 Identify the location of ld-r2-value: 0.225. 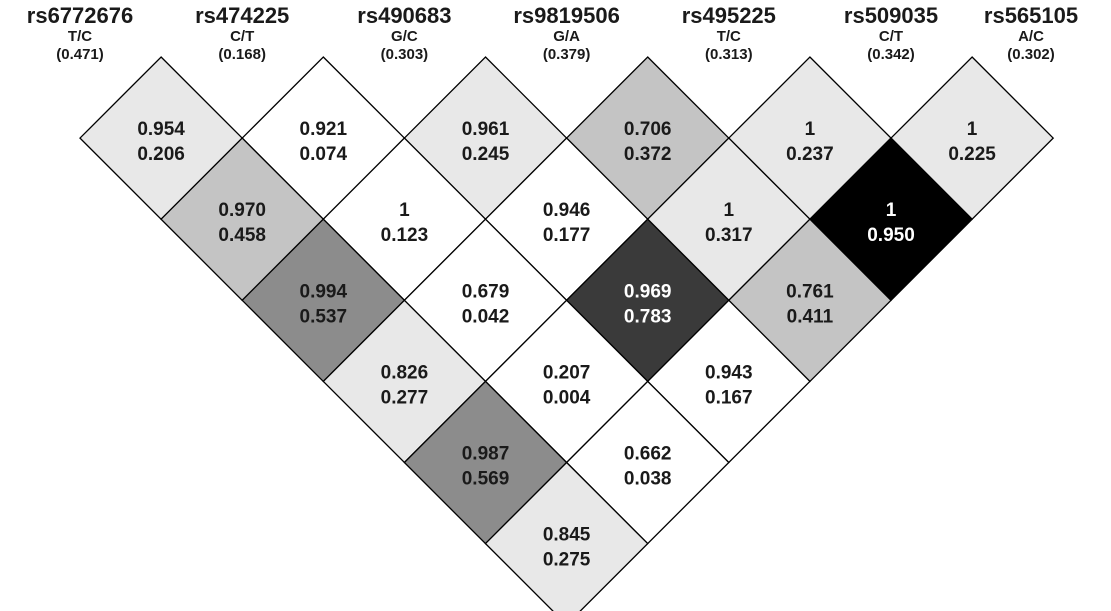
(972, 154).